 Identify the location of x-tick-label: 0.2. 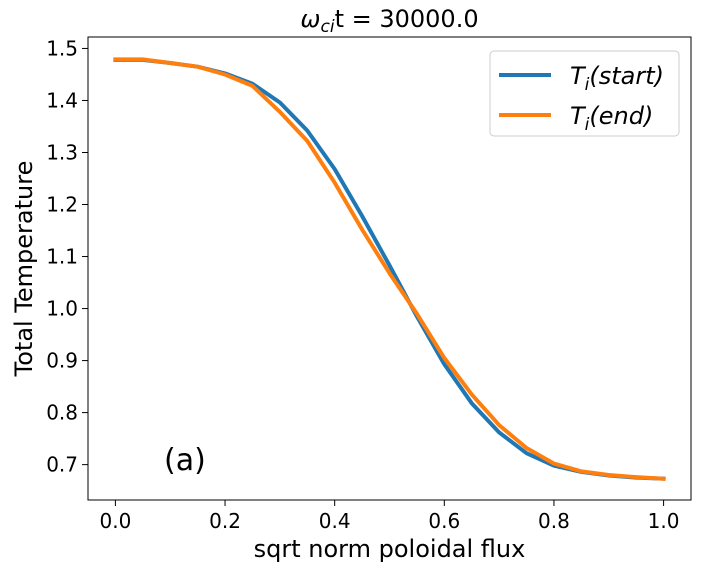
(225, 521).